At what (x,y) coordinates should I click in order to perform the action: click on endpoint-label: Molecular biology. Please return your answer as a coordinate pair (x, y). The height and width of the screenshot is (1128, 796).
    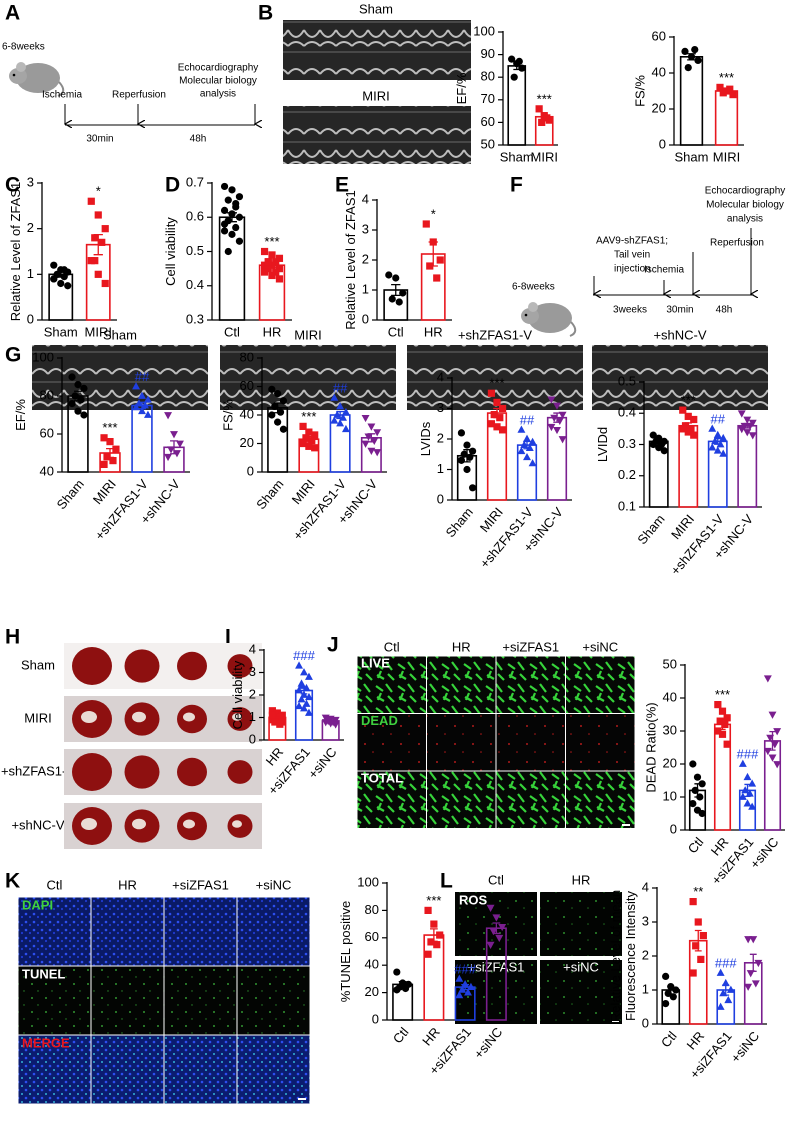
    Looking at the image, I should click on (745, 205).